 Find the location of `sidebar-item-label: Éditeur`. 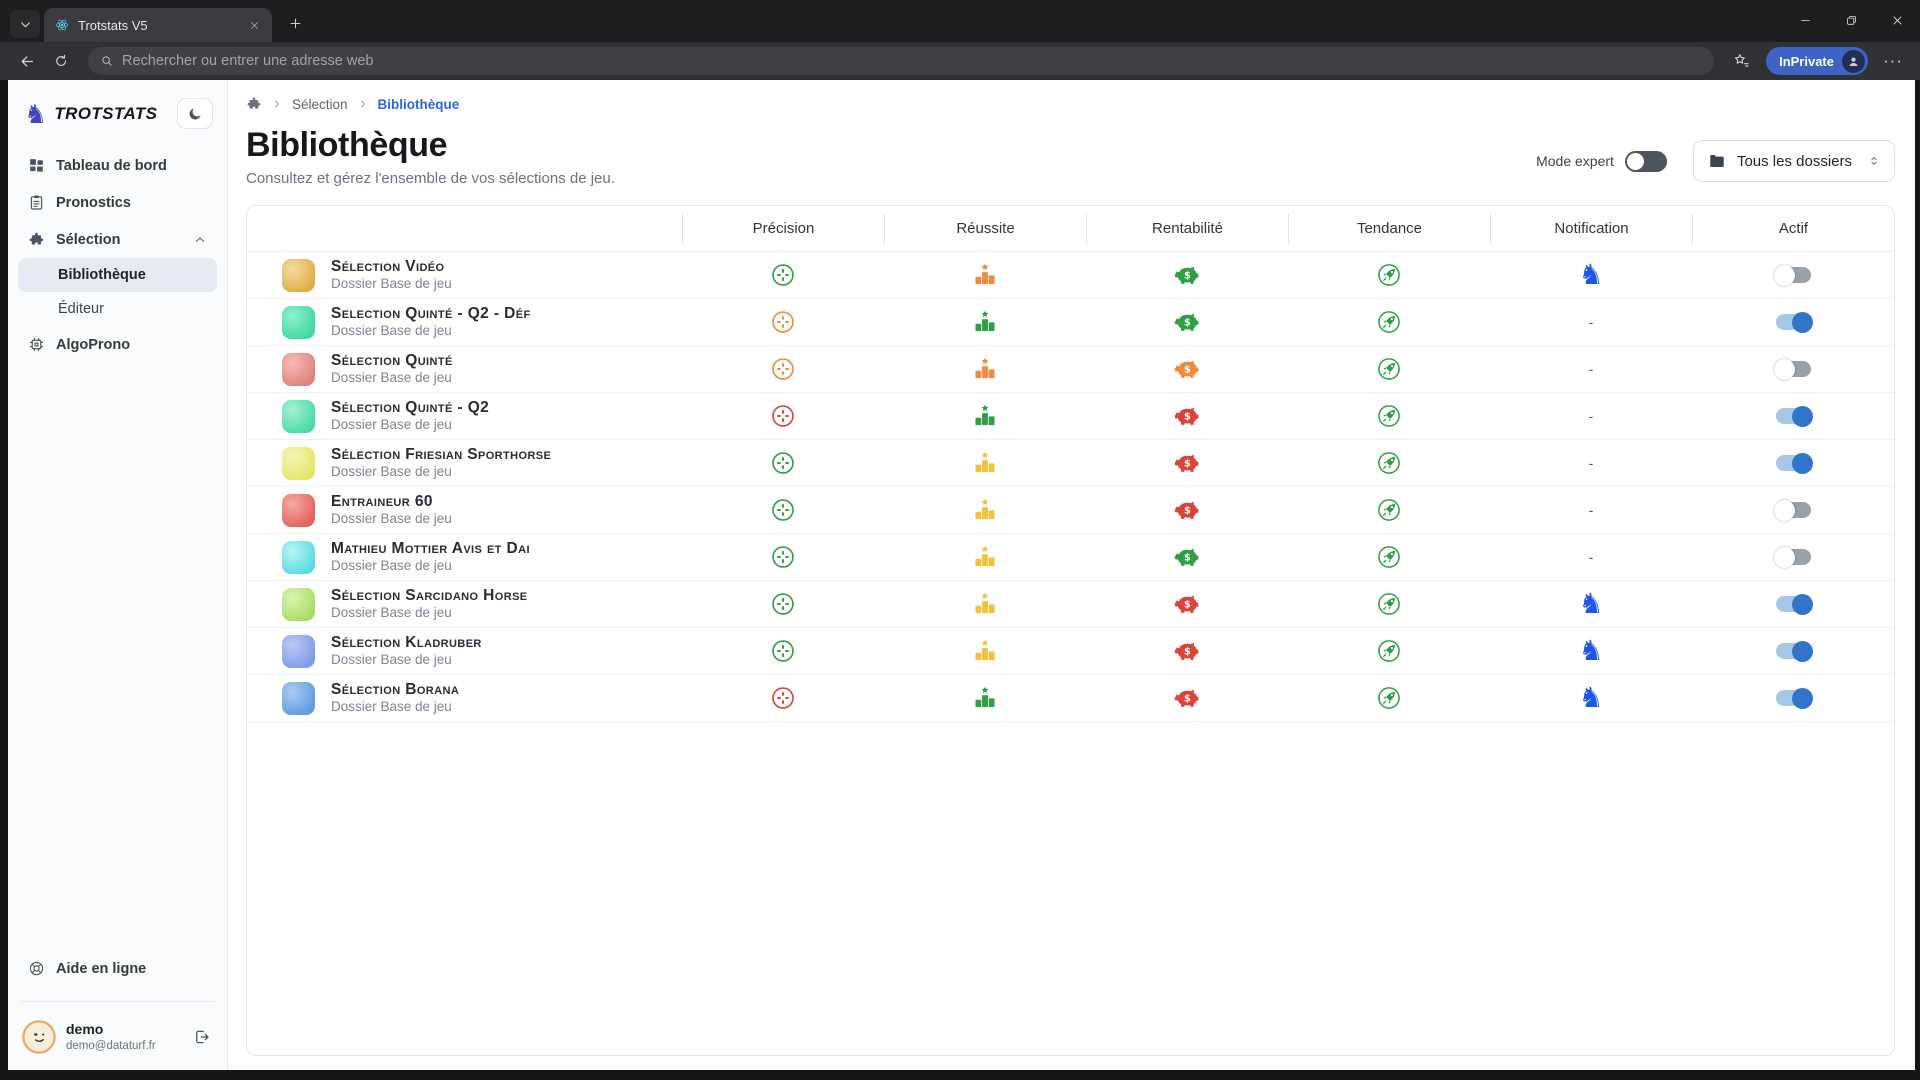

sidebar-item-label: Éditeur is located at coordinates (81, 309).